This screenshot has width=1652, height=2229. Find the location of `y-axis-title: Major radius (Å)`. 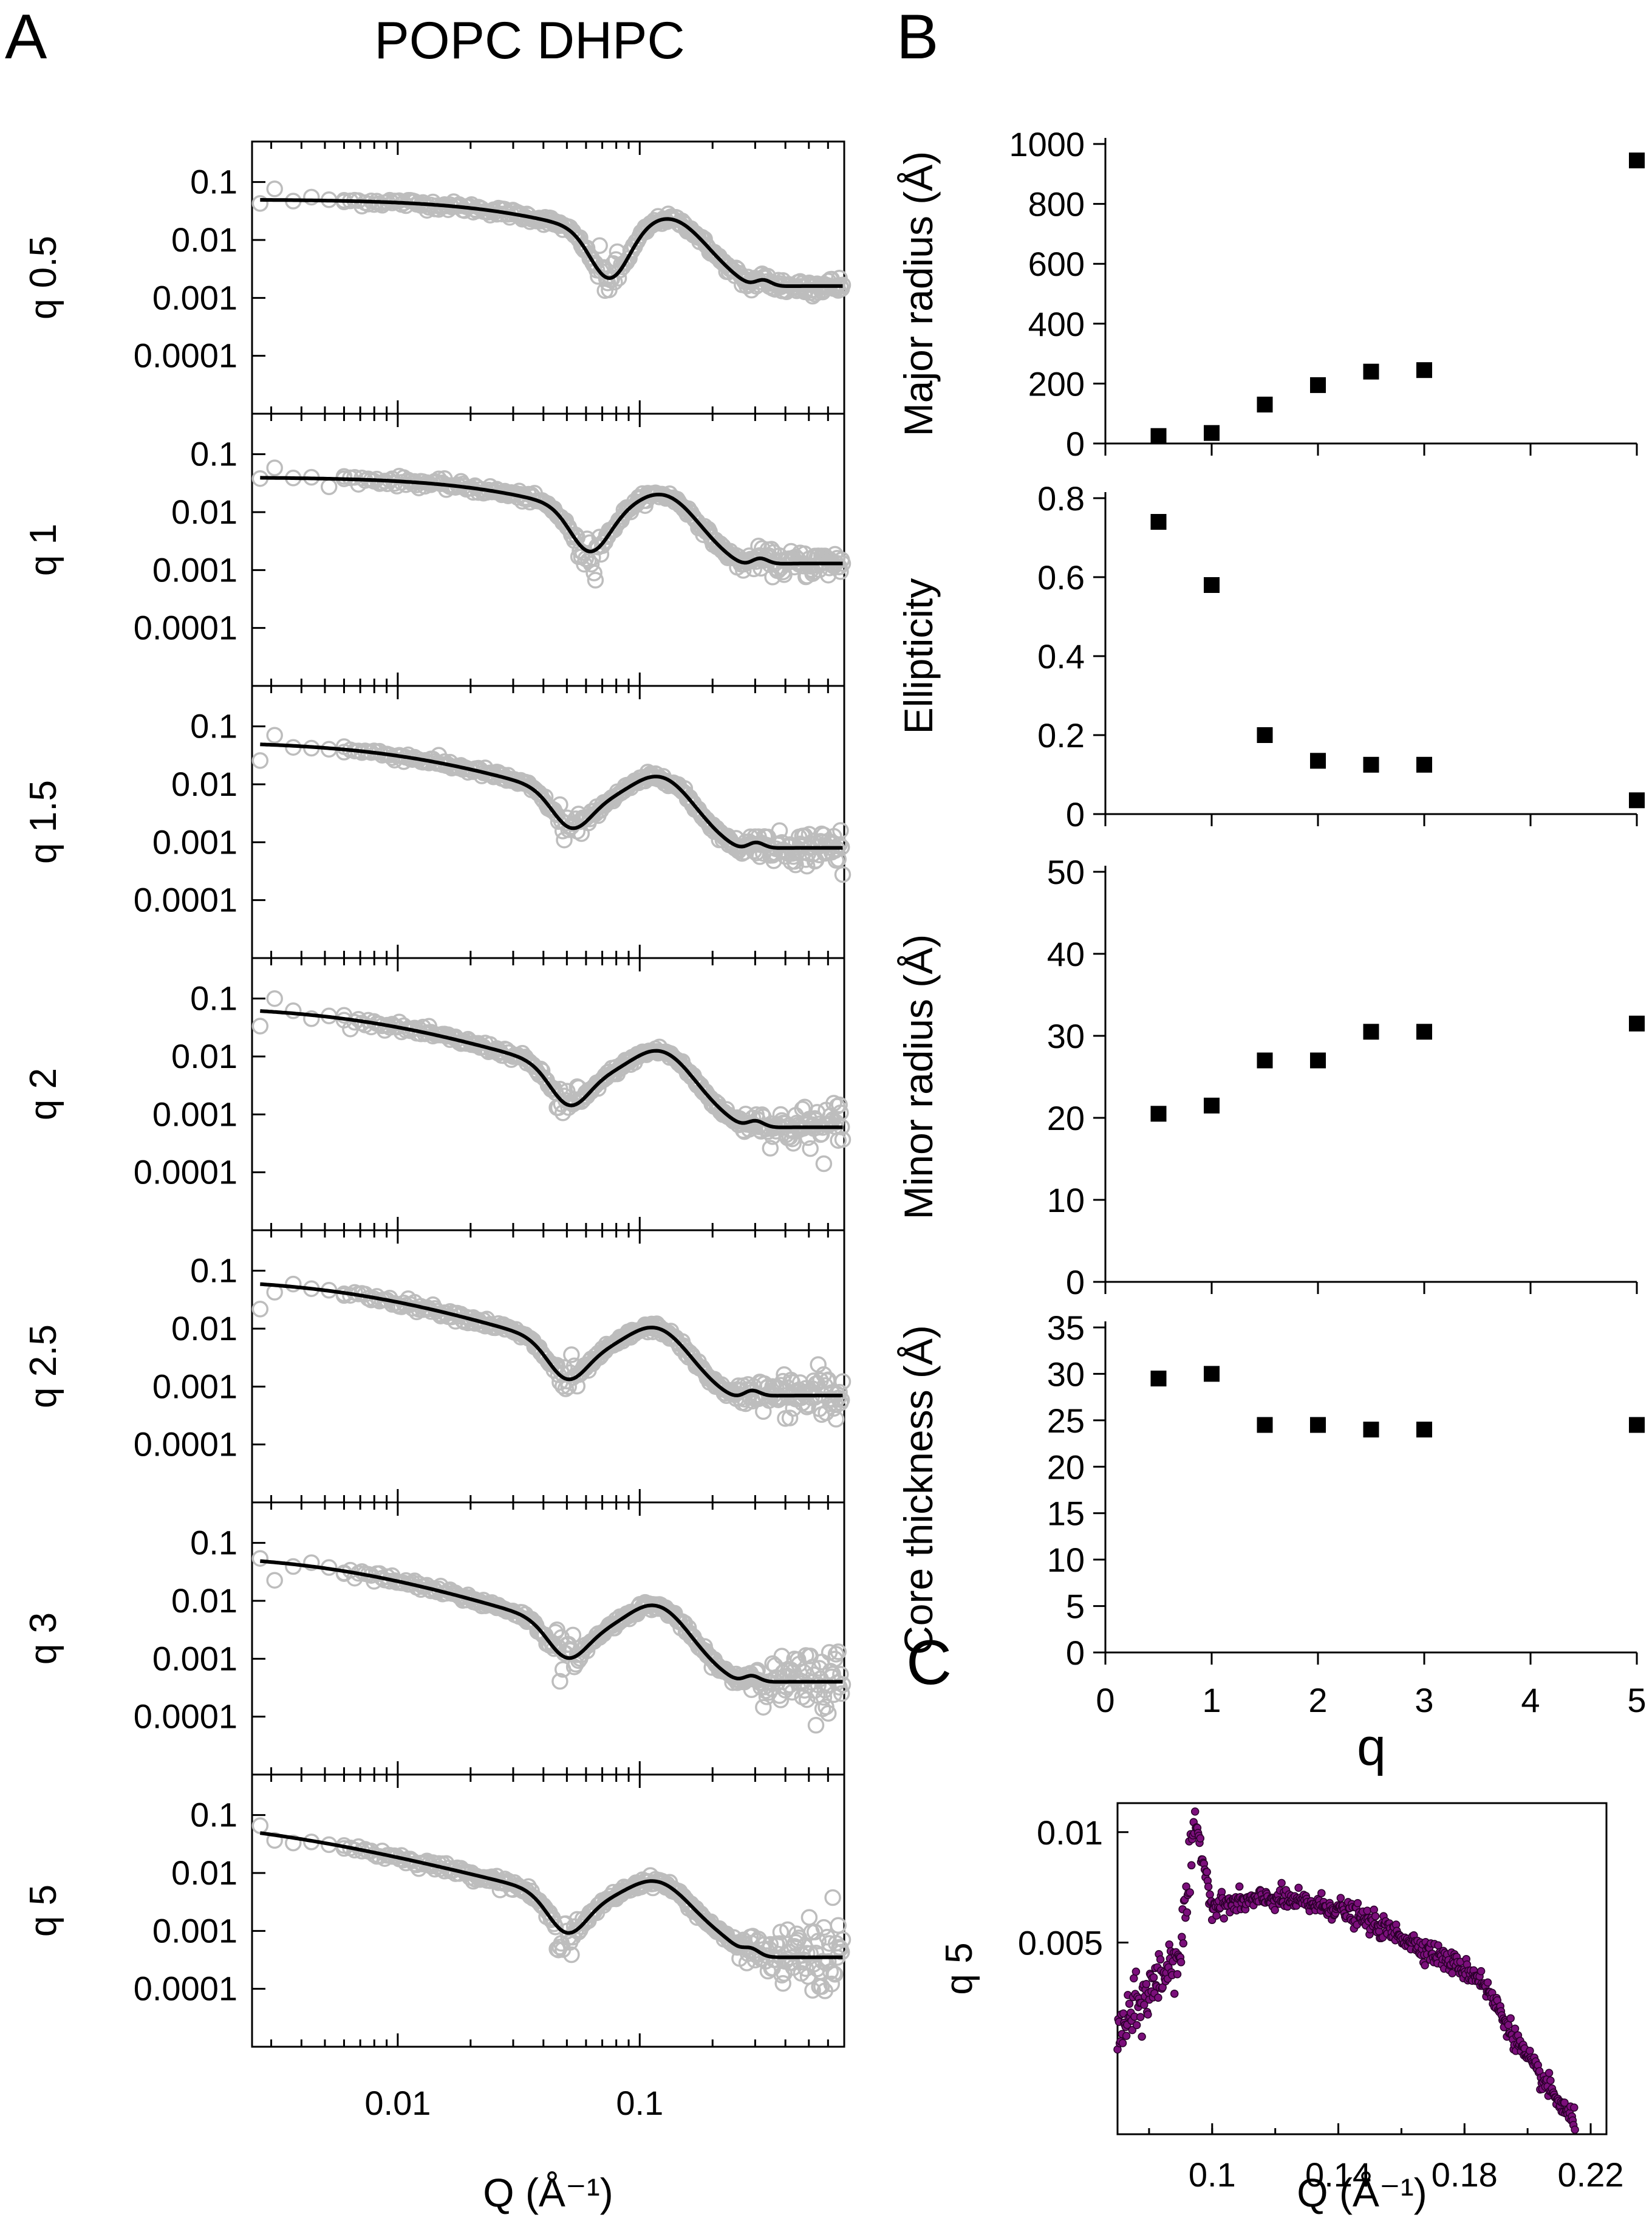

y-axis-title: Major radius (Å) is located at coordinates (918, 293).